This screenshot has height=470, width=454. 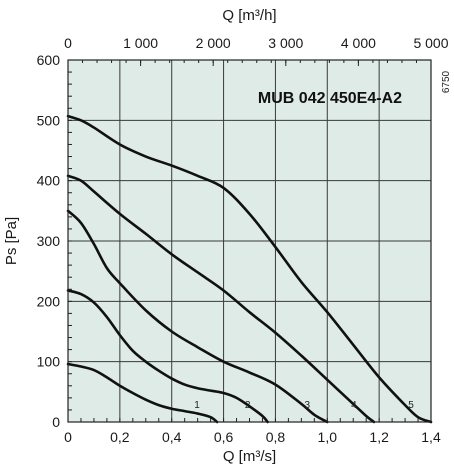 What do you see at coordinates (56, 422) in the screenshot?
I see `y-tick-label: 0` at bounding box center [56, 422].